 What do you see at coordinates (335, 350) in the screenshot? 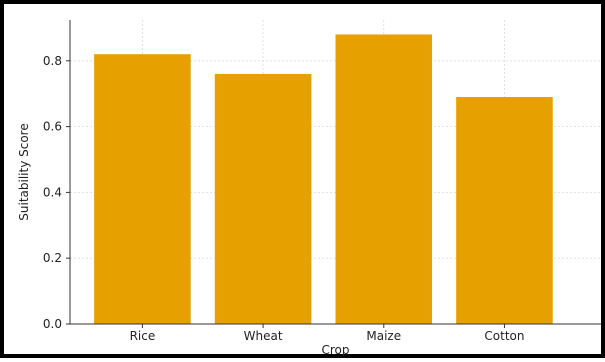
I see `x-axis-label: Crop` at bounding box center [335, 350].